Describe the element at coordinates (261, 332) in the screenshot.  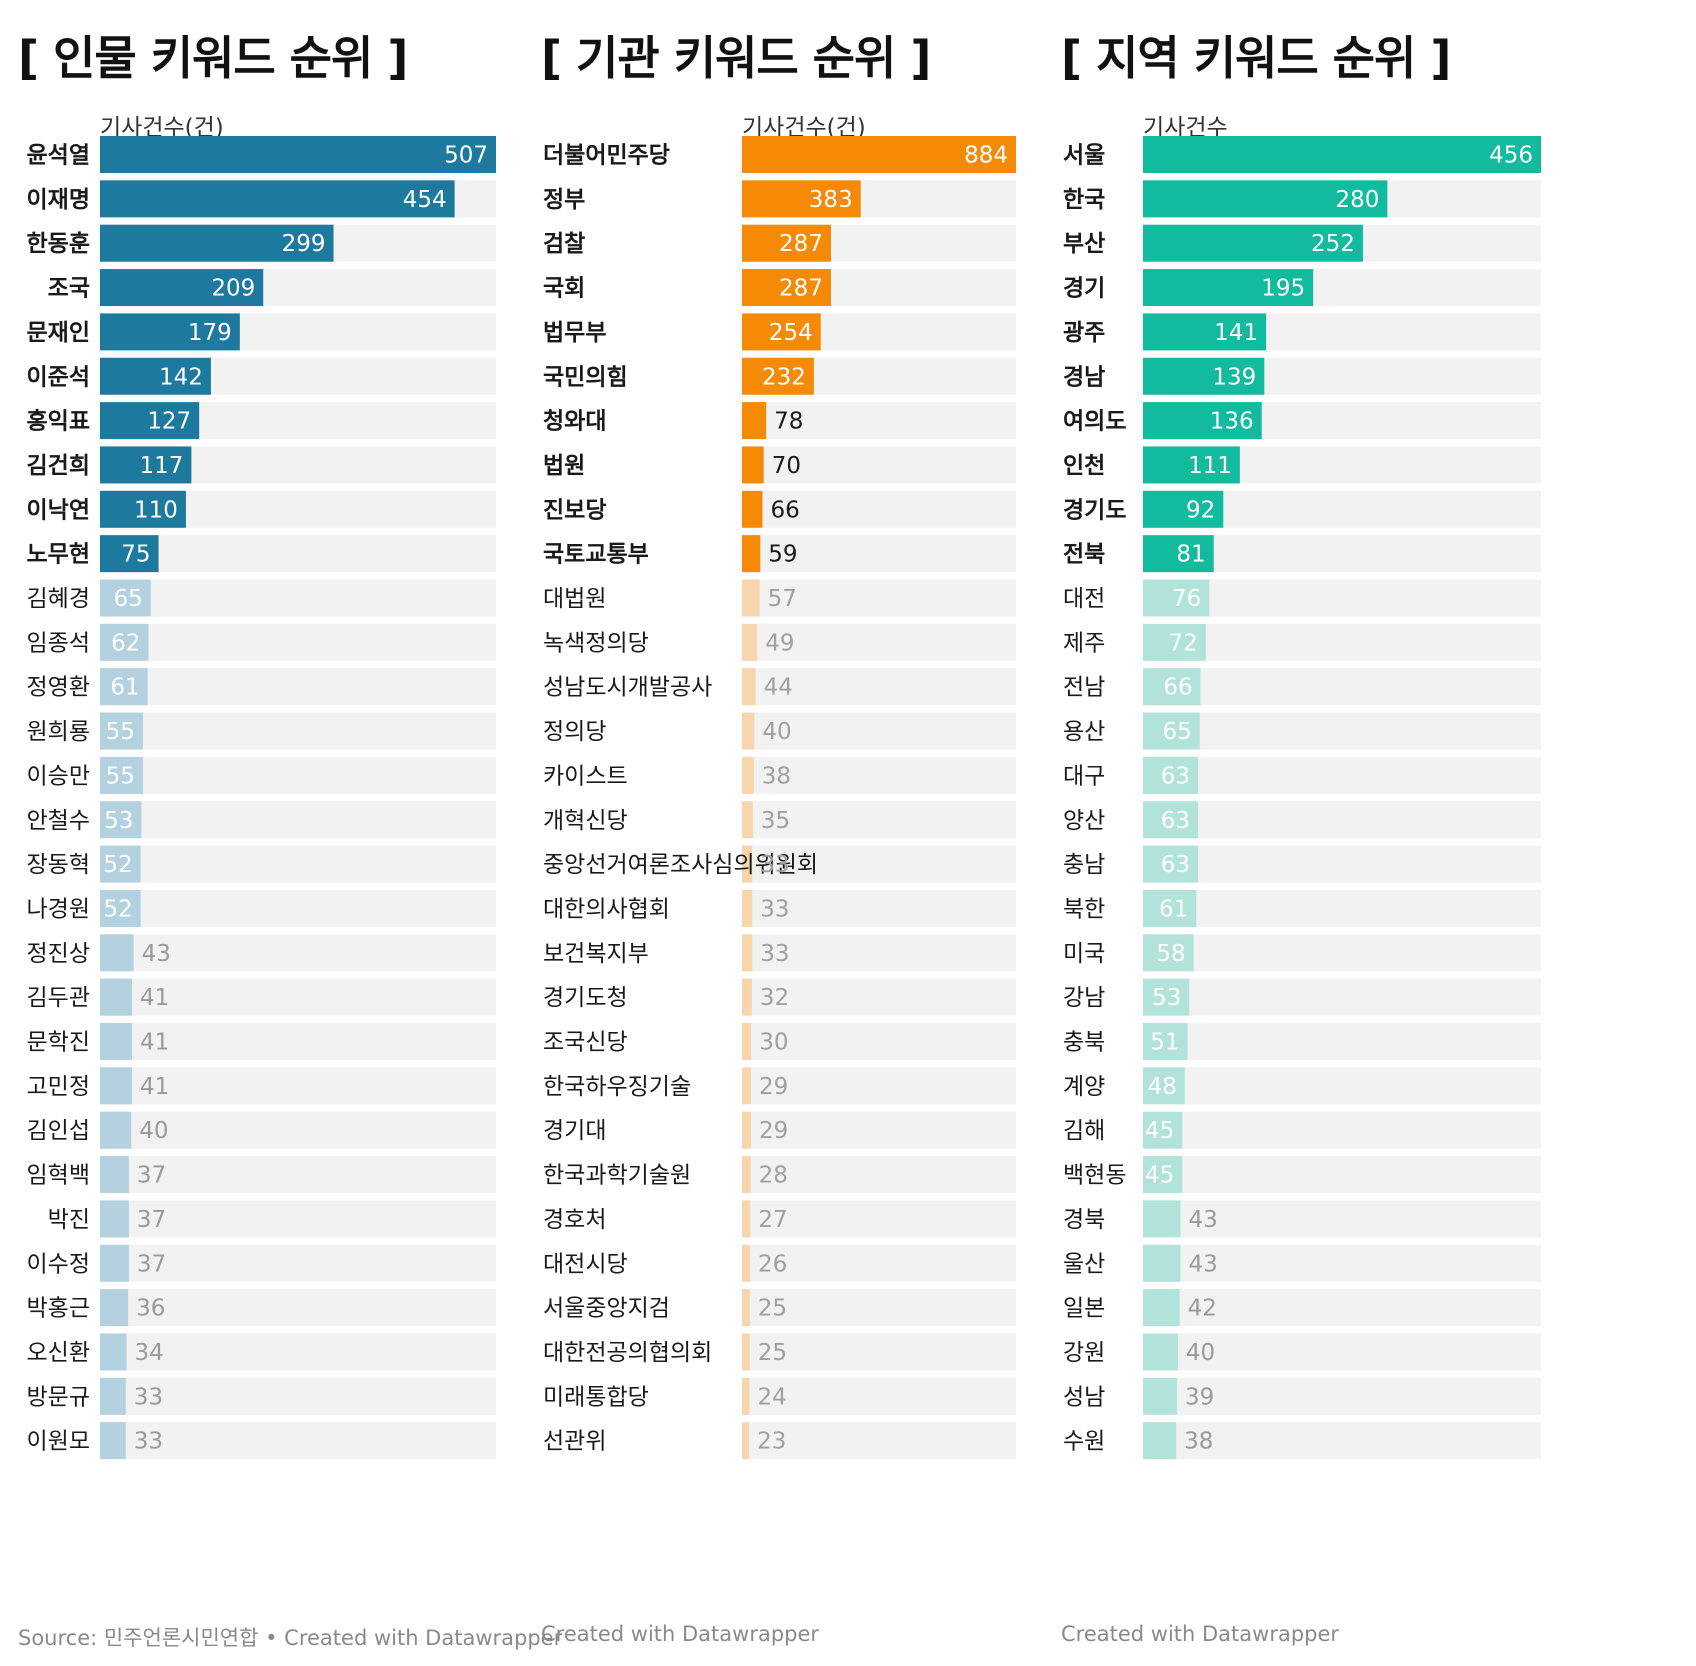
I see `bar-row: 문재인 179` at that location.